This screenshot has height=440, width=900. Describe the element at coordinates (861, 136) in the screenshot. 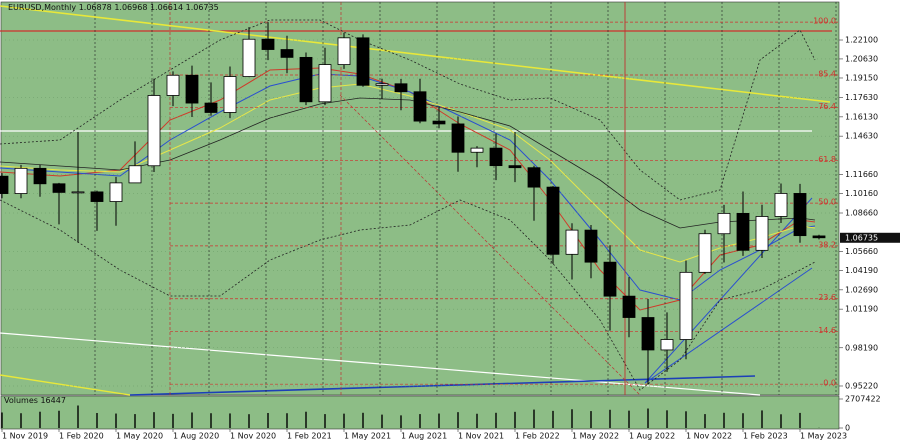

I see `y-tick-label: 1.14630` at that location.